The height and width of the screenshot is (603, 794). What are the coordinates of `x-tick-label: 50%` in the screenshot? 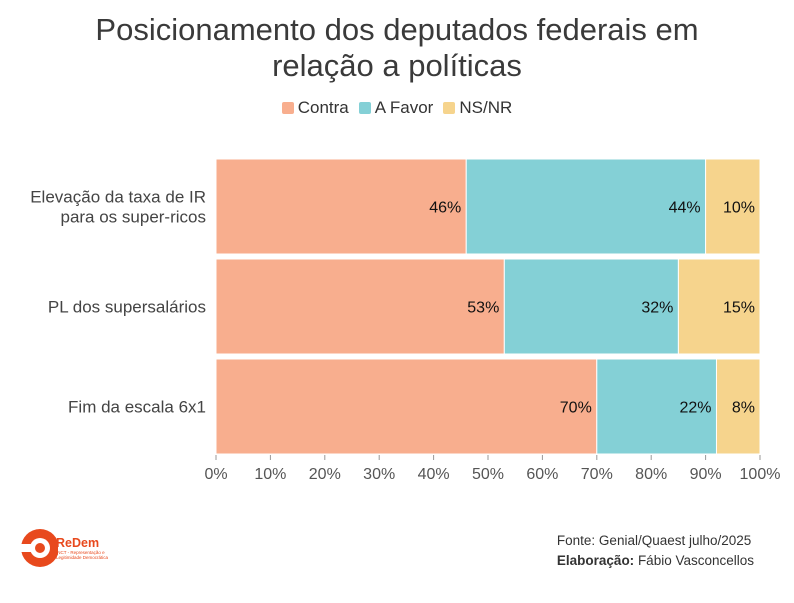 It's located at (488, 474).